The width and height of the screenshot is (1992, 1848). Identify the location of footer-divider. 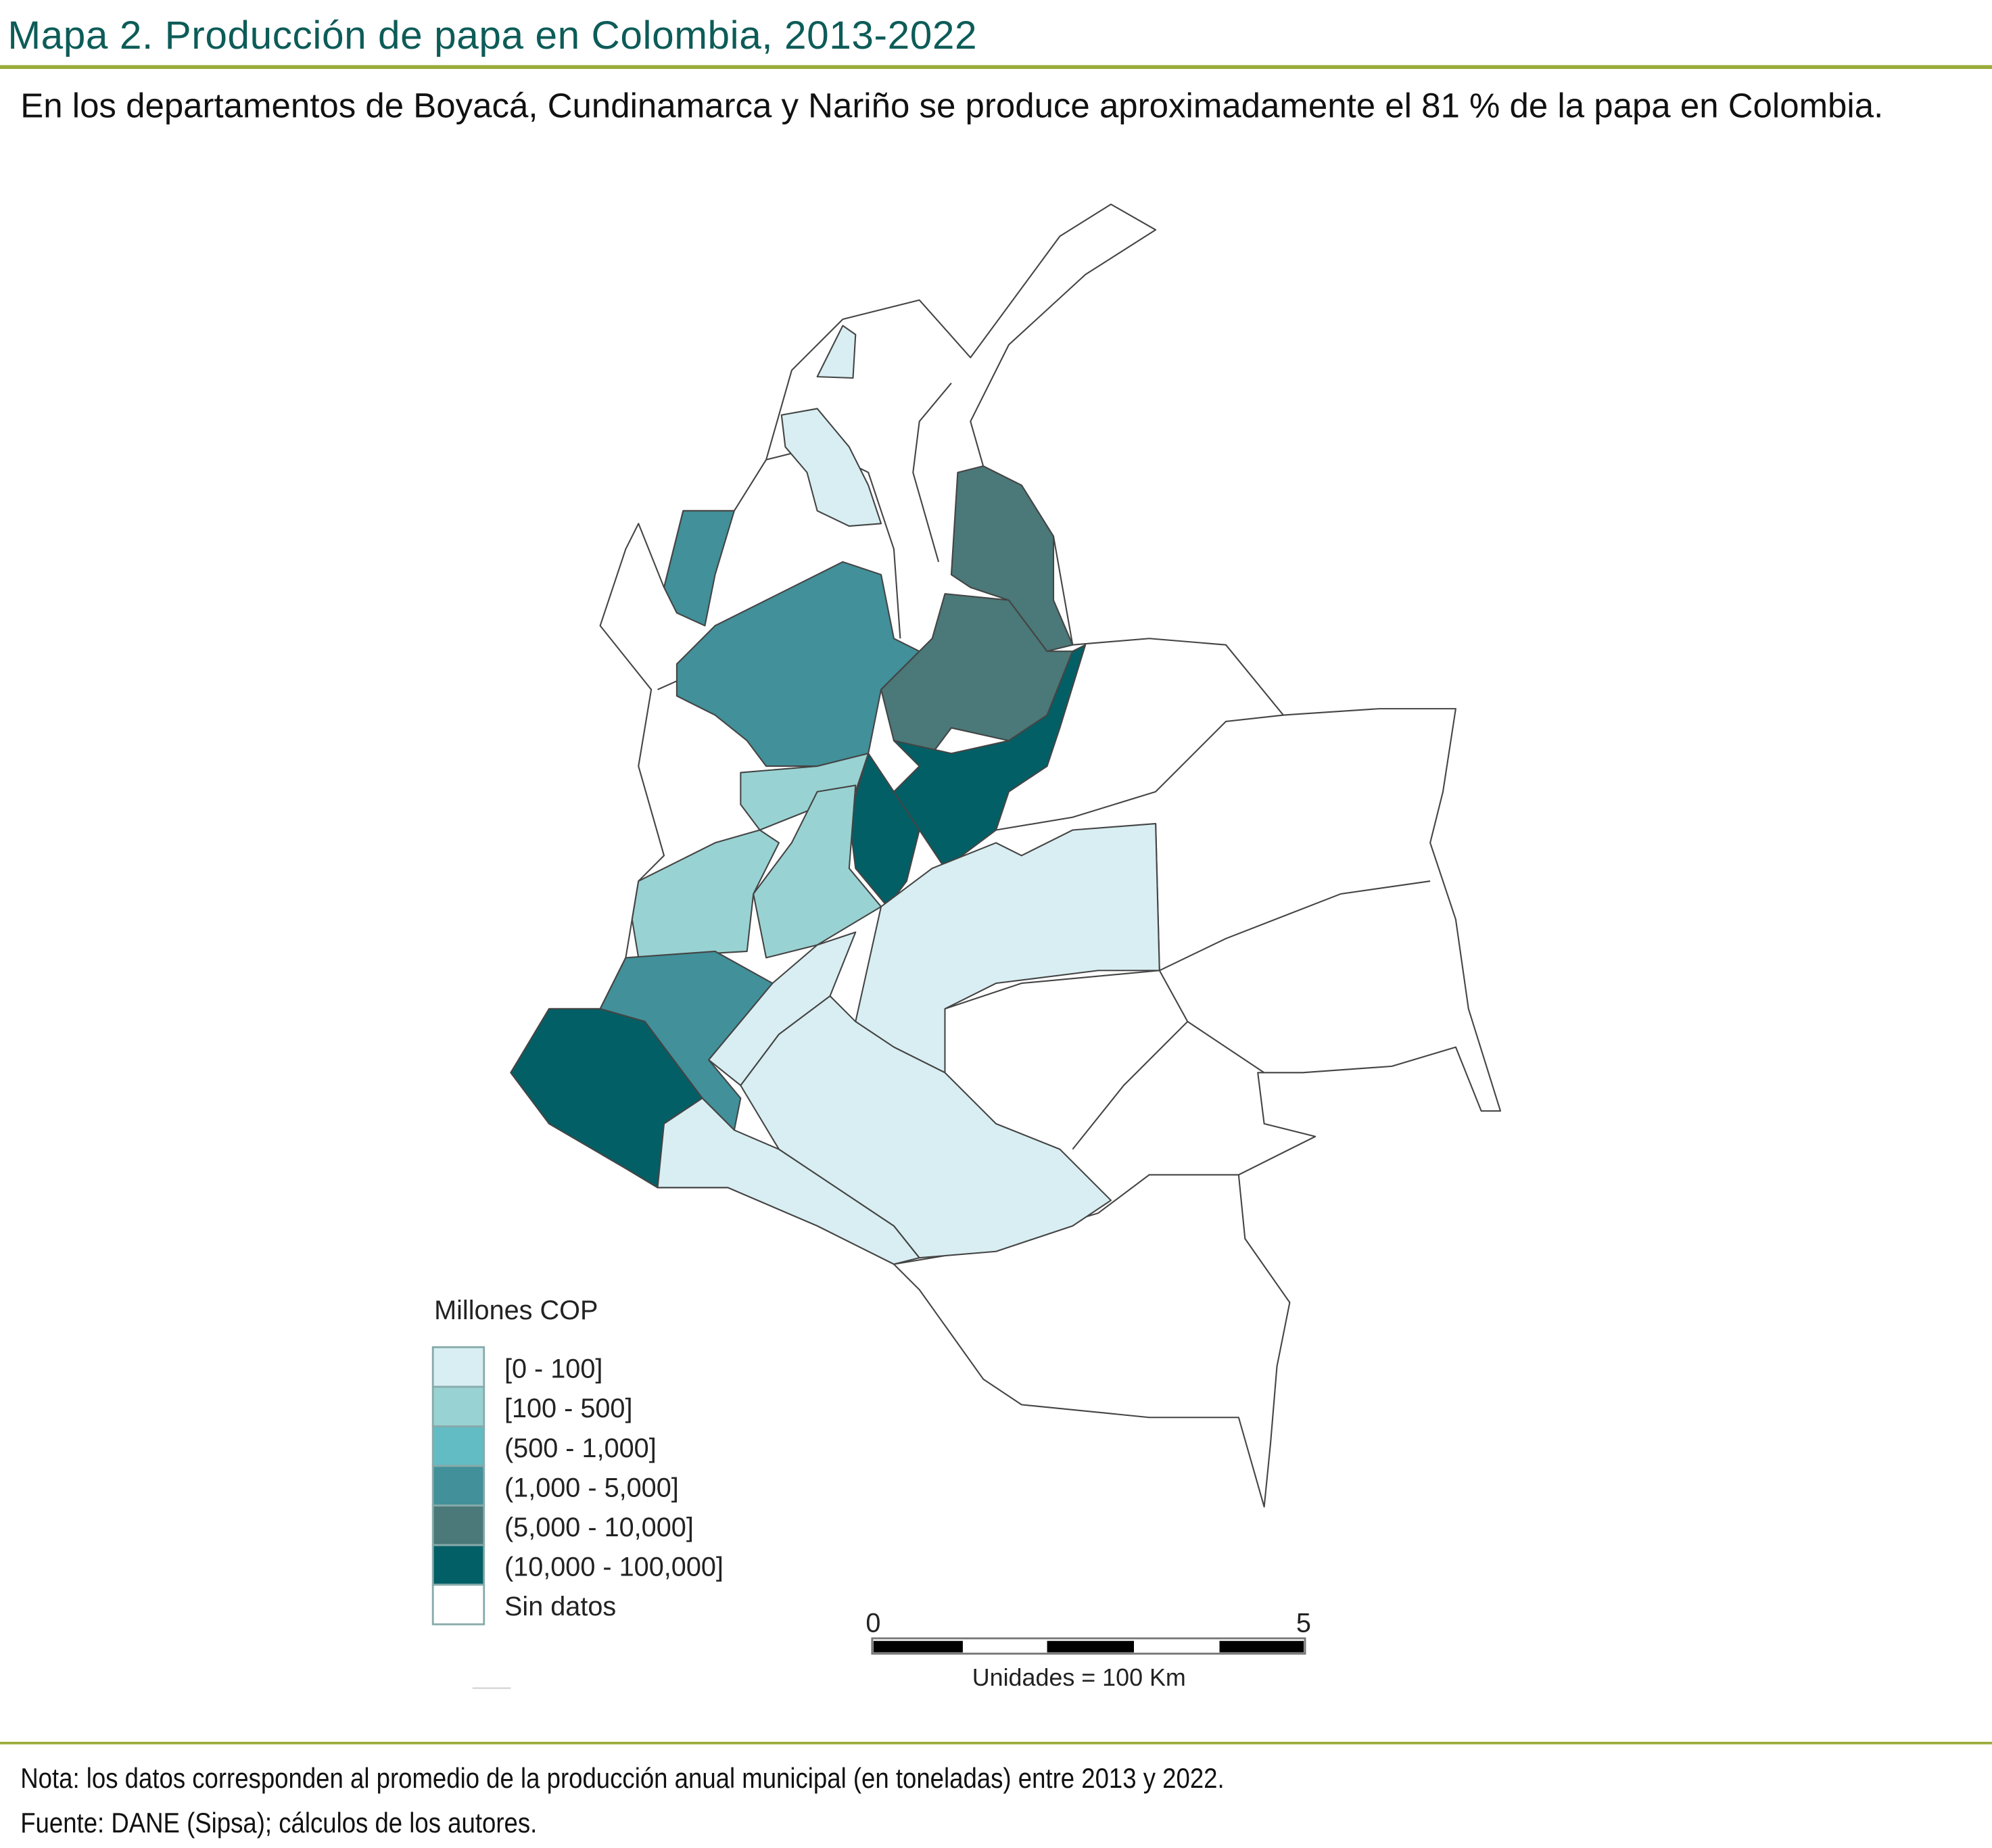
(996, 1743).